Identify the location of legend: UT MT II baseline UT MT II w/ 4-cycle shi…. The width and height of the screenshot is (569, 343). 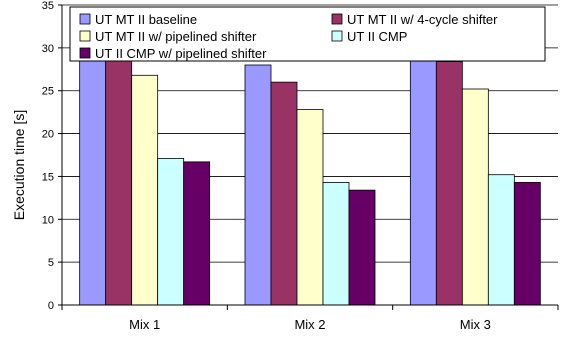
(307, 34).